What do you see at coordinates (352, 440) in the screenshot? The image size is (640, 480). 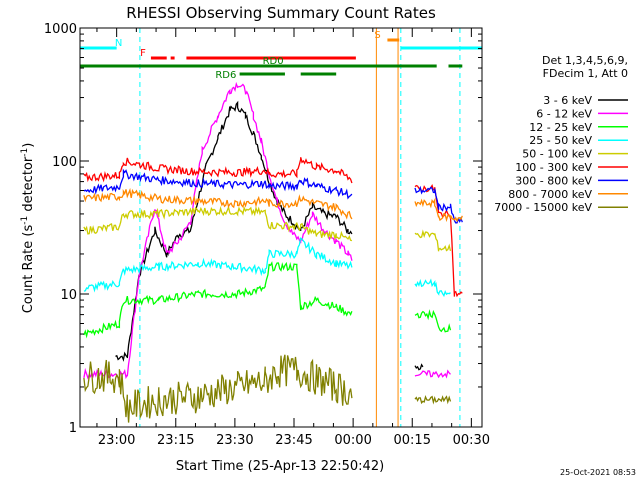 I see `x-tick-label-4: 00:00` at bounding box center [352, 440].